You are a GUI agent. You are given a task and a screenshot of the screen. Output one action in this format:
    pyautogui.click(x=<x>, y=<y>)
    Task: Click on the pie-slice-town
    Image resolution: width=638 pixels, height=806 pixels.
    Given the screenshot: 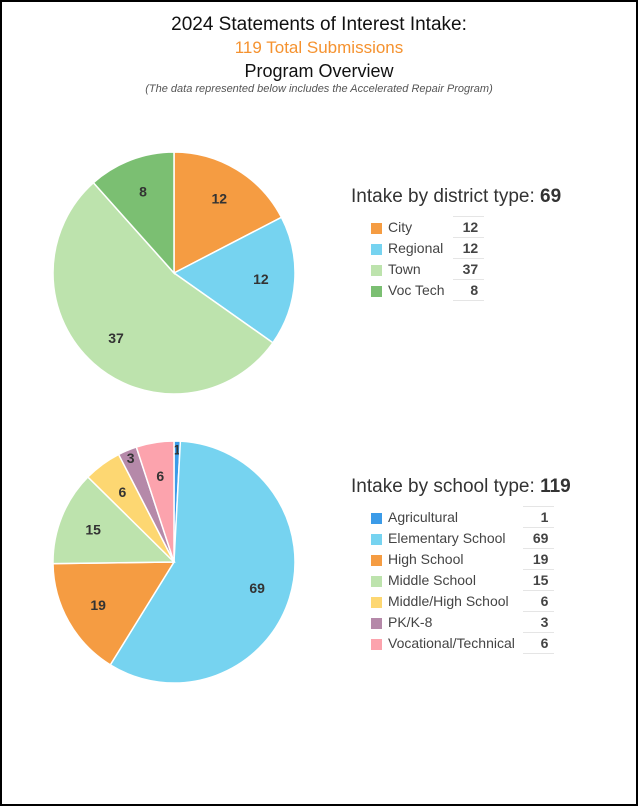 What is the action you would take?
    pyautogui.click(x=163, y=288)
    